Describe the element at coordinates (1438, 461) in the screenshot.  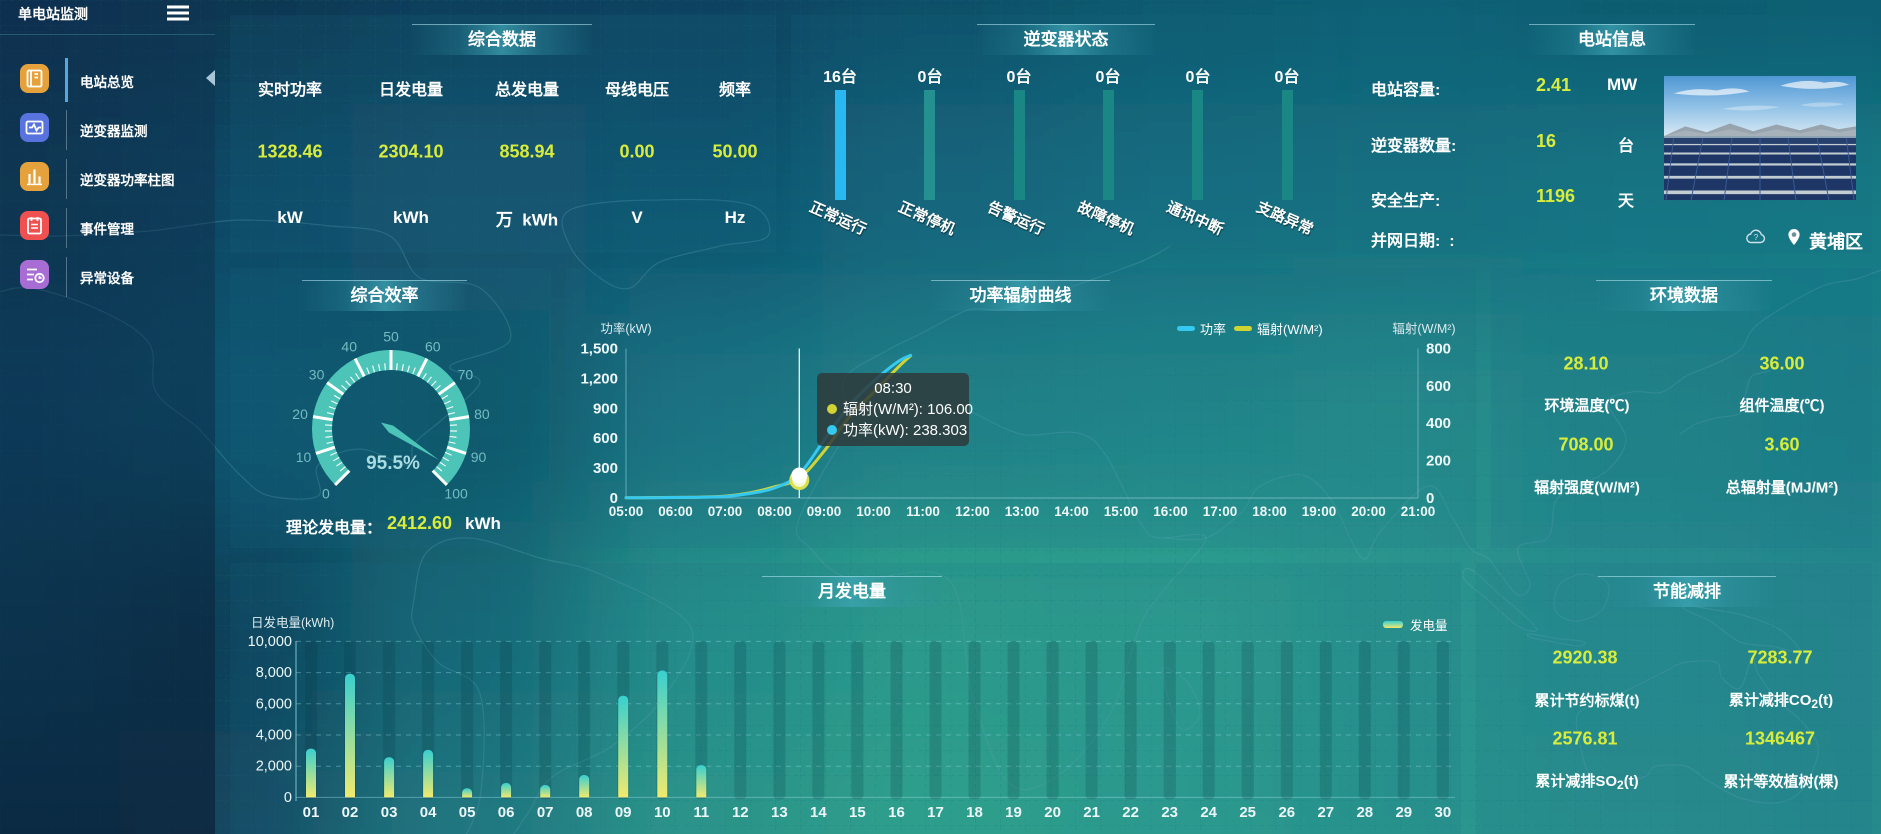
I see `svg-text: 200` at that location.